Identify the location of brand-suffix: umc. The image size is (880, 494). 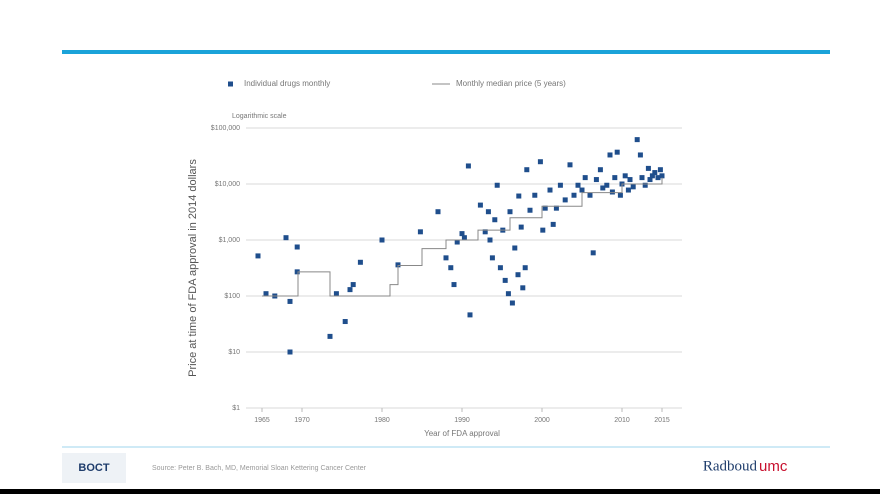
(773, 466).